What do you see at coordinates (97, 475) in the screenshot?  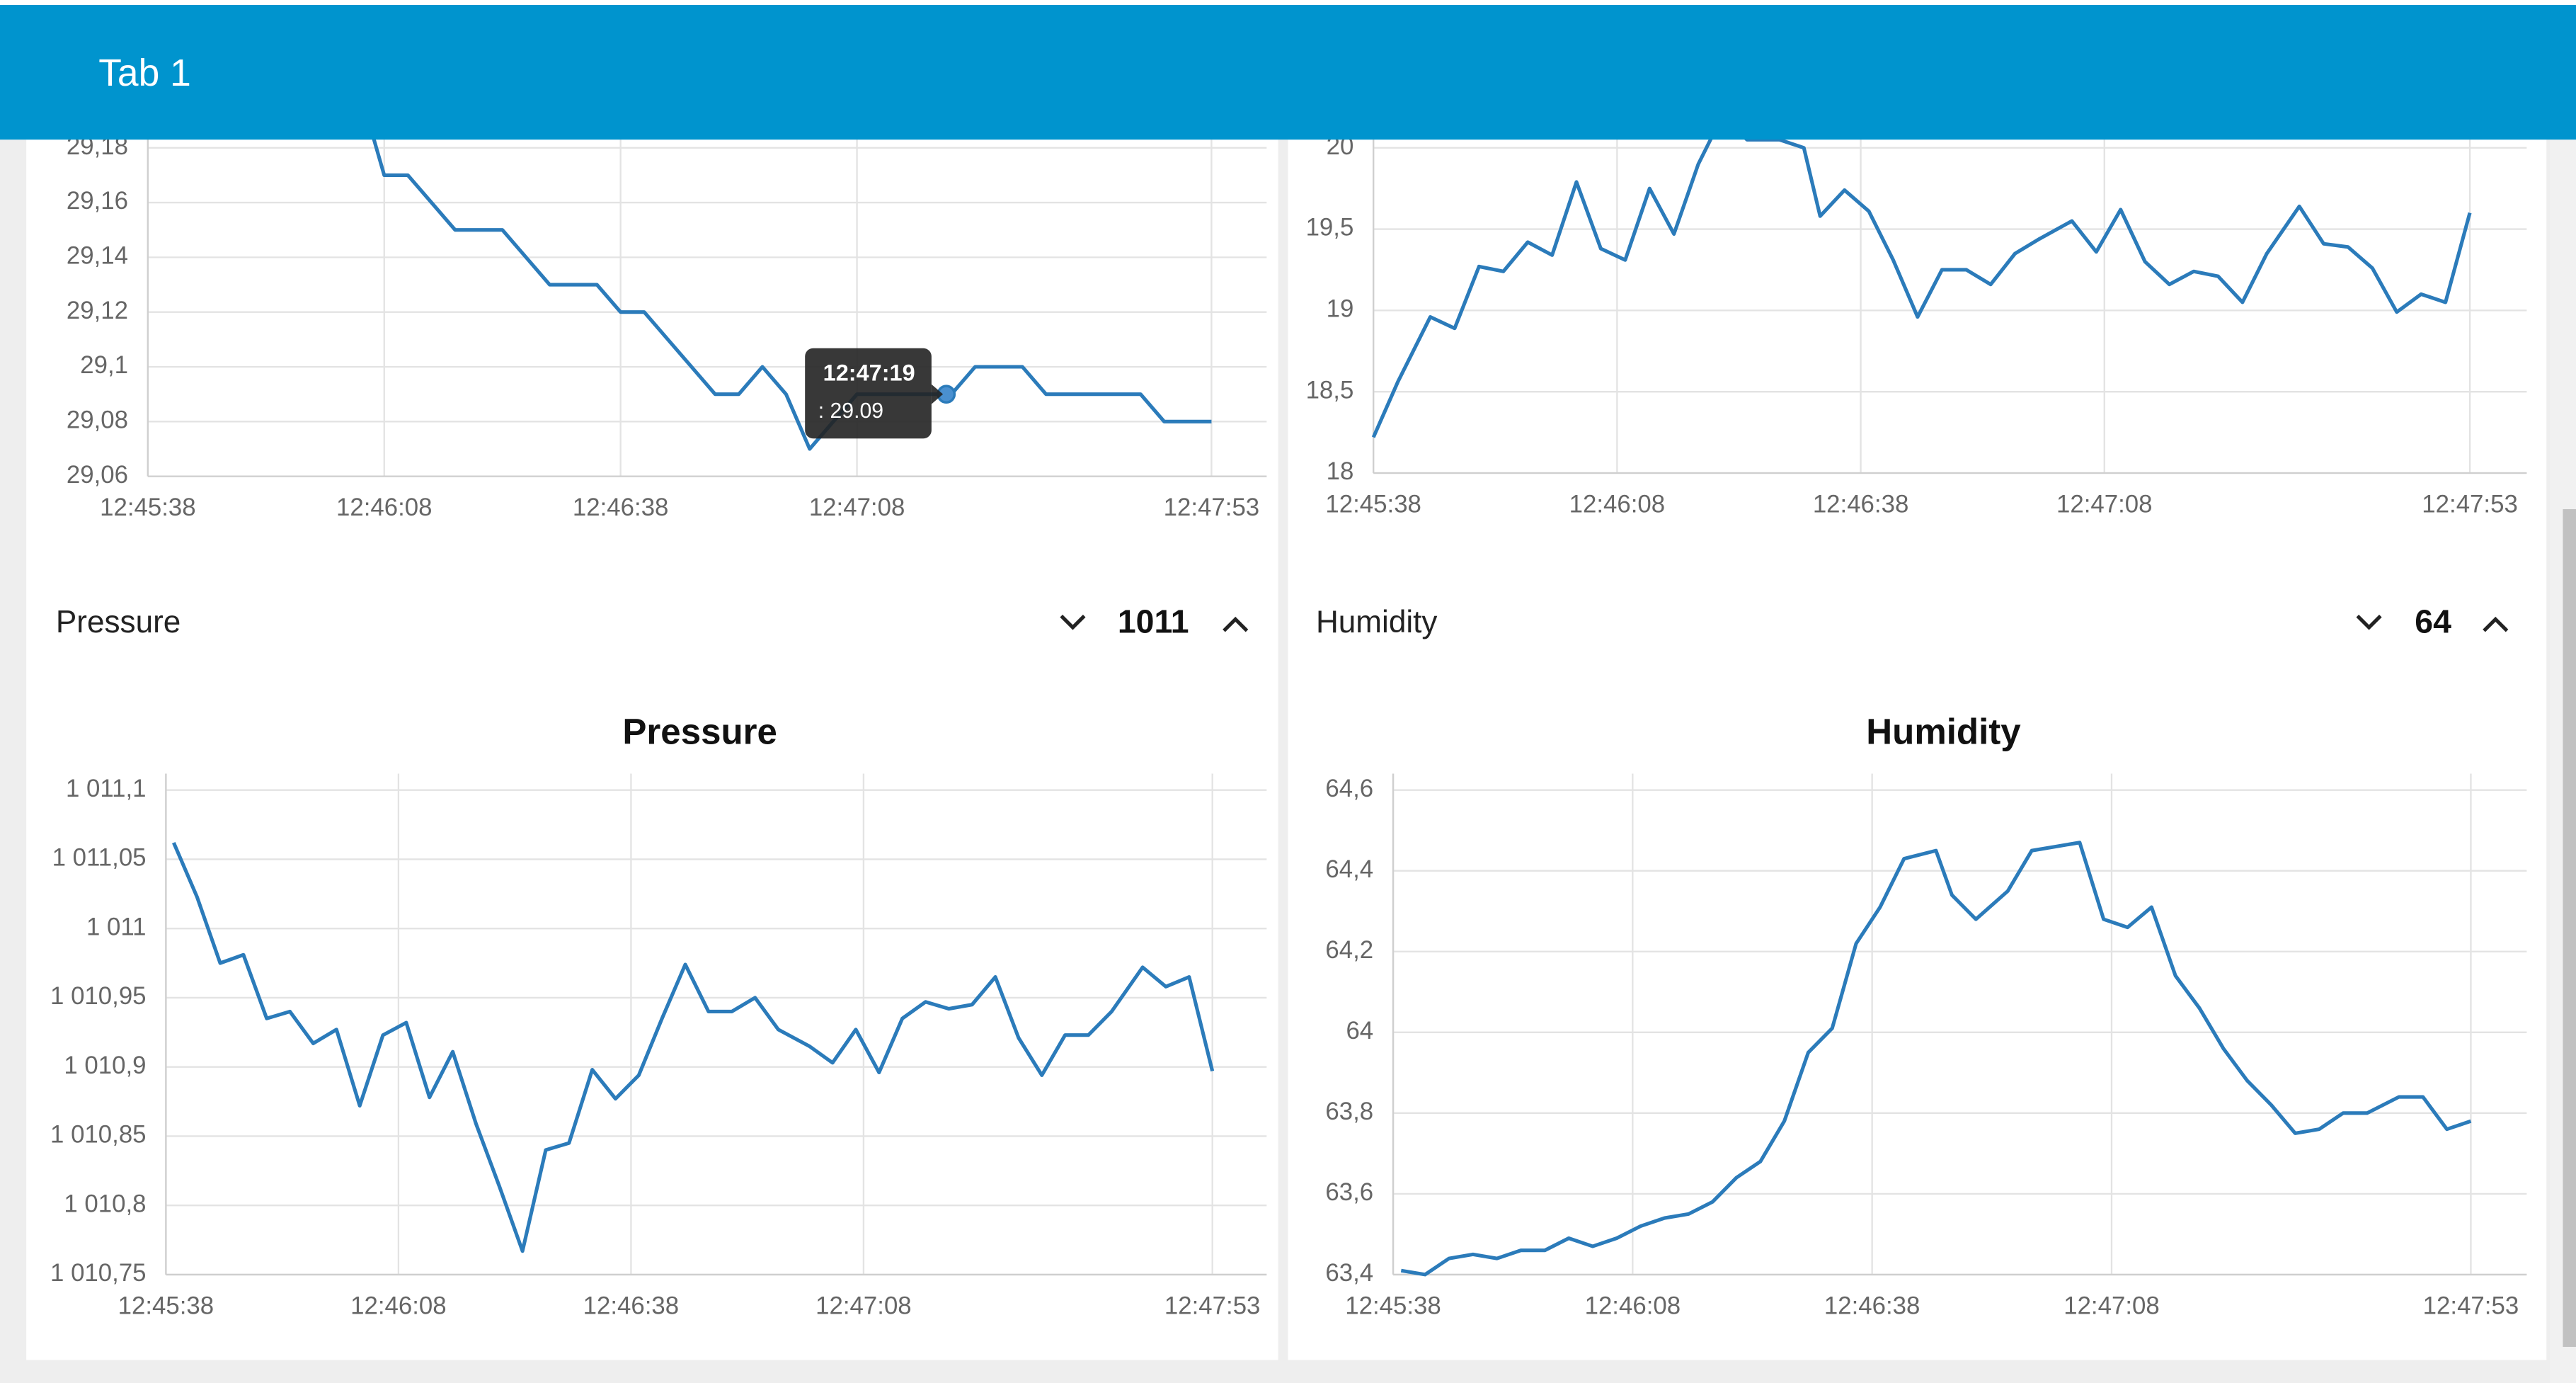 I see `y-tick-label: 29,06` at bounding box center [97, 475].